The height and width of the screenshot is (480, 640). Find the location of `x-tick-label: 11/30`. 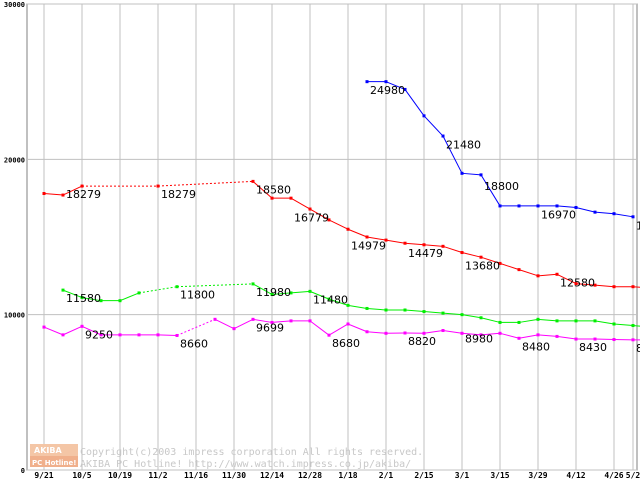

x-tick-label: 11/30 is located at coordinates (234, 475).